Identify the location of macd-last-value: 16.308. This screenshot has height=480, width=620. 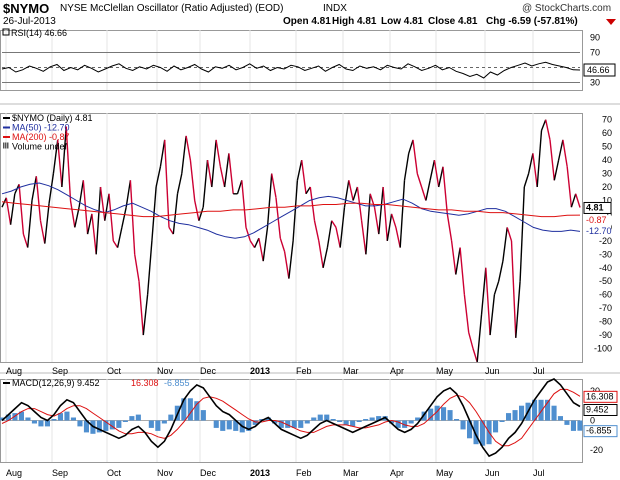
(600, 396).